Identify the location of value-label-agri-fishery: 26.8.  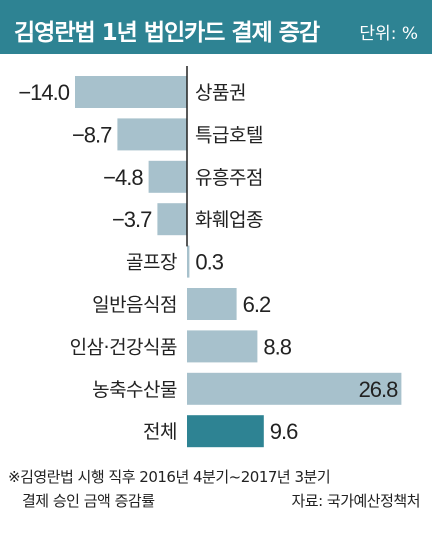
(379, 389).